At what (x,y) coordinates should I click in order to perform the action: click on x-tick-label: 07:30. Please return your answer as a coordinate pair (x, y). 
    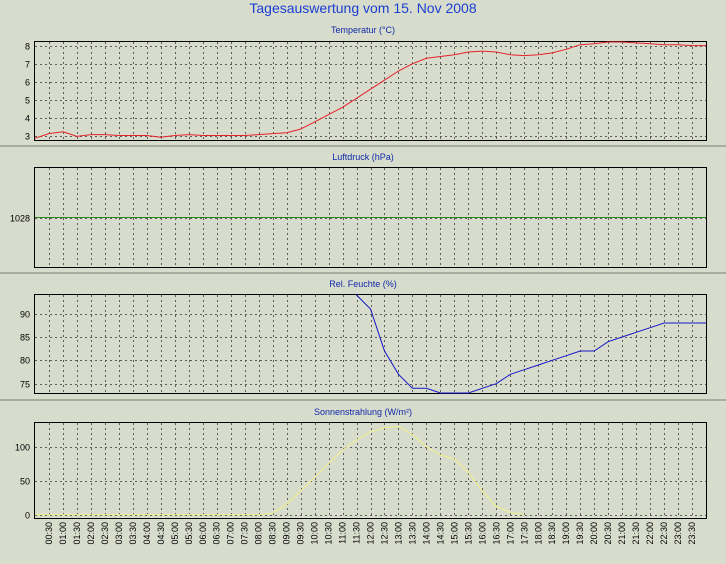
    Looking at the image, I should click on (245, 533).